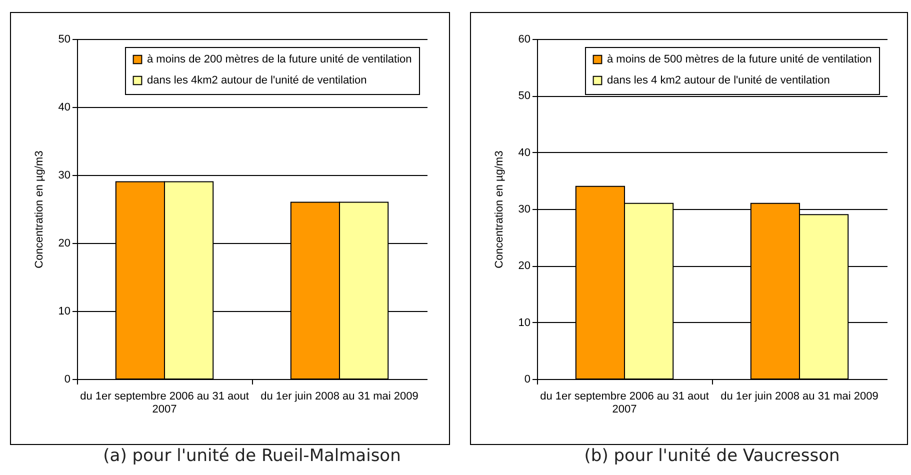 The height and width of the screenshot is (475, 911). Describe the element at coordinates (718, 80) in the screenshot. I see `legend-label: dans les 4 km2 autour de l'unité de ventilation` at that location.